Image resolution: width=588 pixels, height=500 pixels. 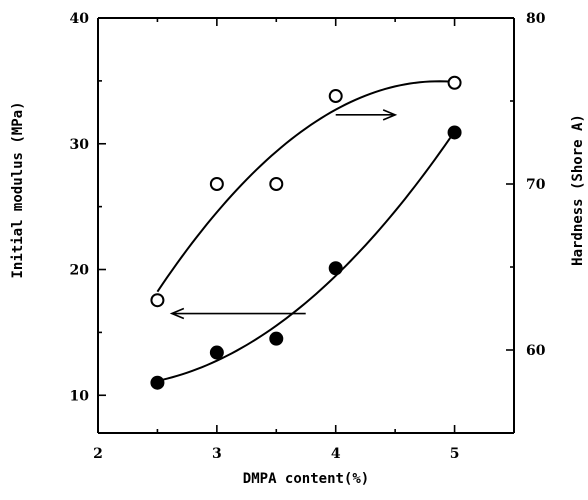 I want to click on x-tick-label: 3, so click(x=217, y=454).